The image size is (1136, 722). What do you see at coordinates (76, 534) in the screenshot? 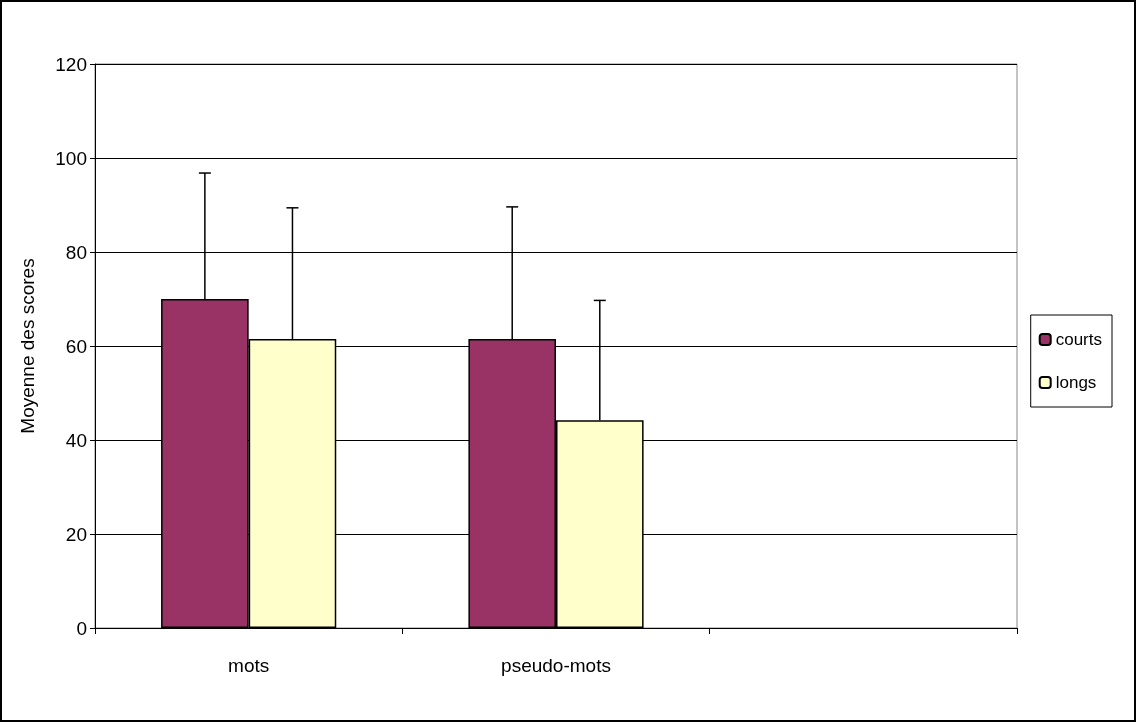
I see `y-tick-label: 20` at bounding box center [76, 534].